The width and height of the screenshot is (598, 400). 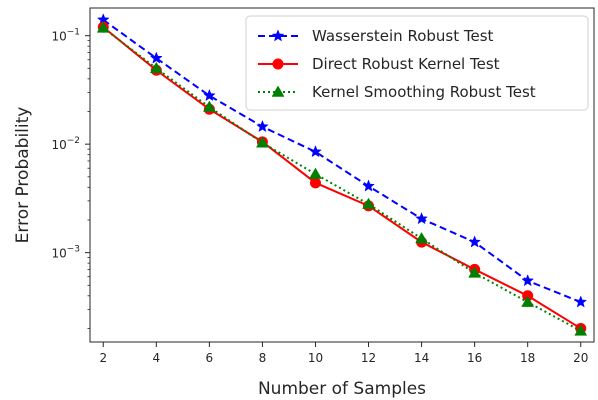 What do you see at coordinates (73, 141) in the screenshot?
I see `y-tick-exponent: −2` at bounding box center [73, 141].